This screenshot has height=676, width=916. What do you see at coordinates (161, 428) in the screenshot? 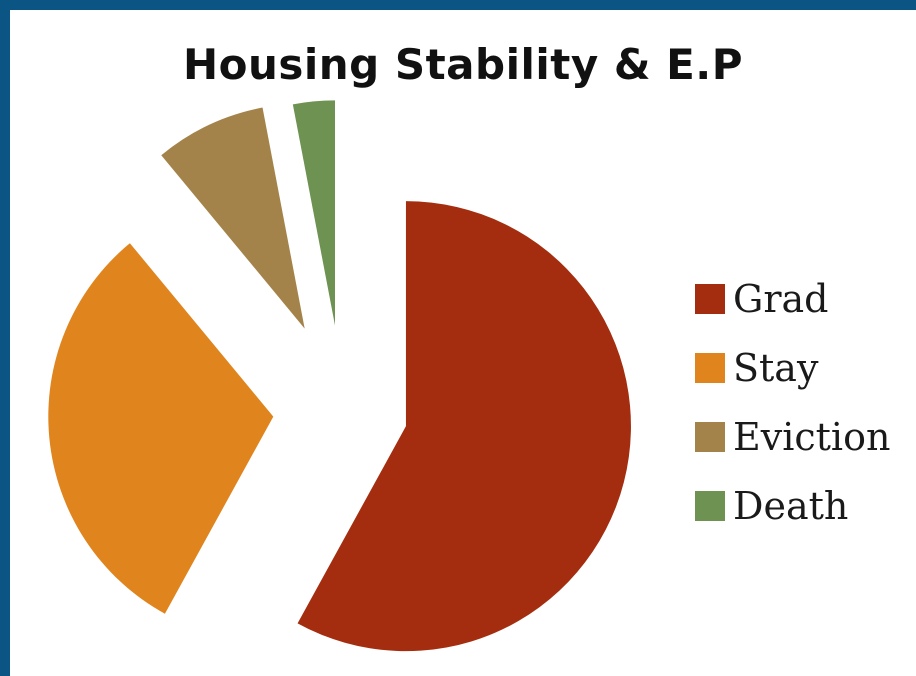
I see `pie-slice-stay` at bounding box center [161, 428].